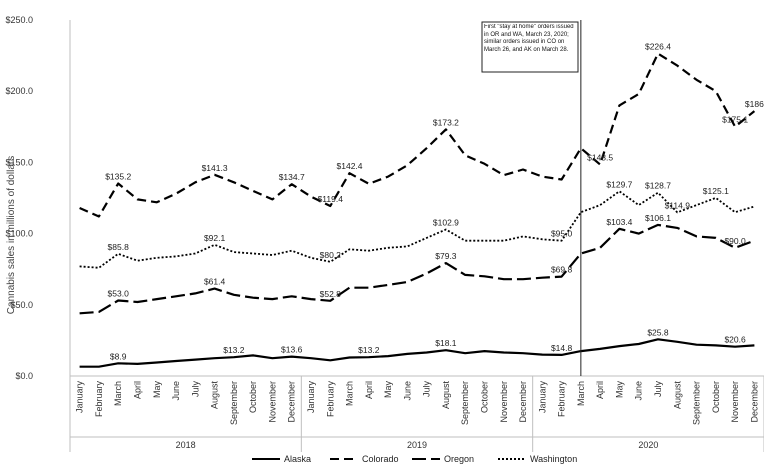  Describe the element at coordinates (331, 255) in the screenshot. I see `data-label: $80.2` at that location.